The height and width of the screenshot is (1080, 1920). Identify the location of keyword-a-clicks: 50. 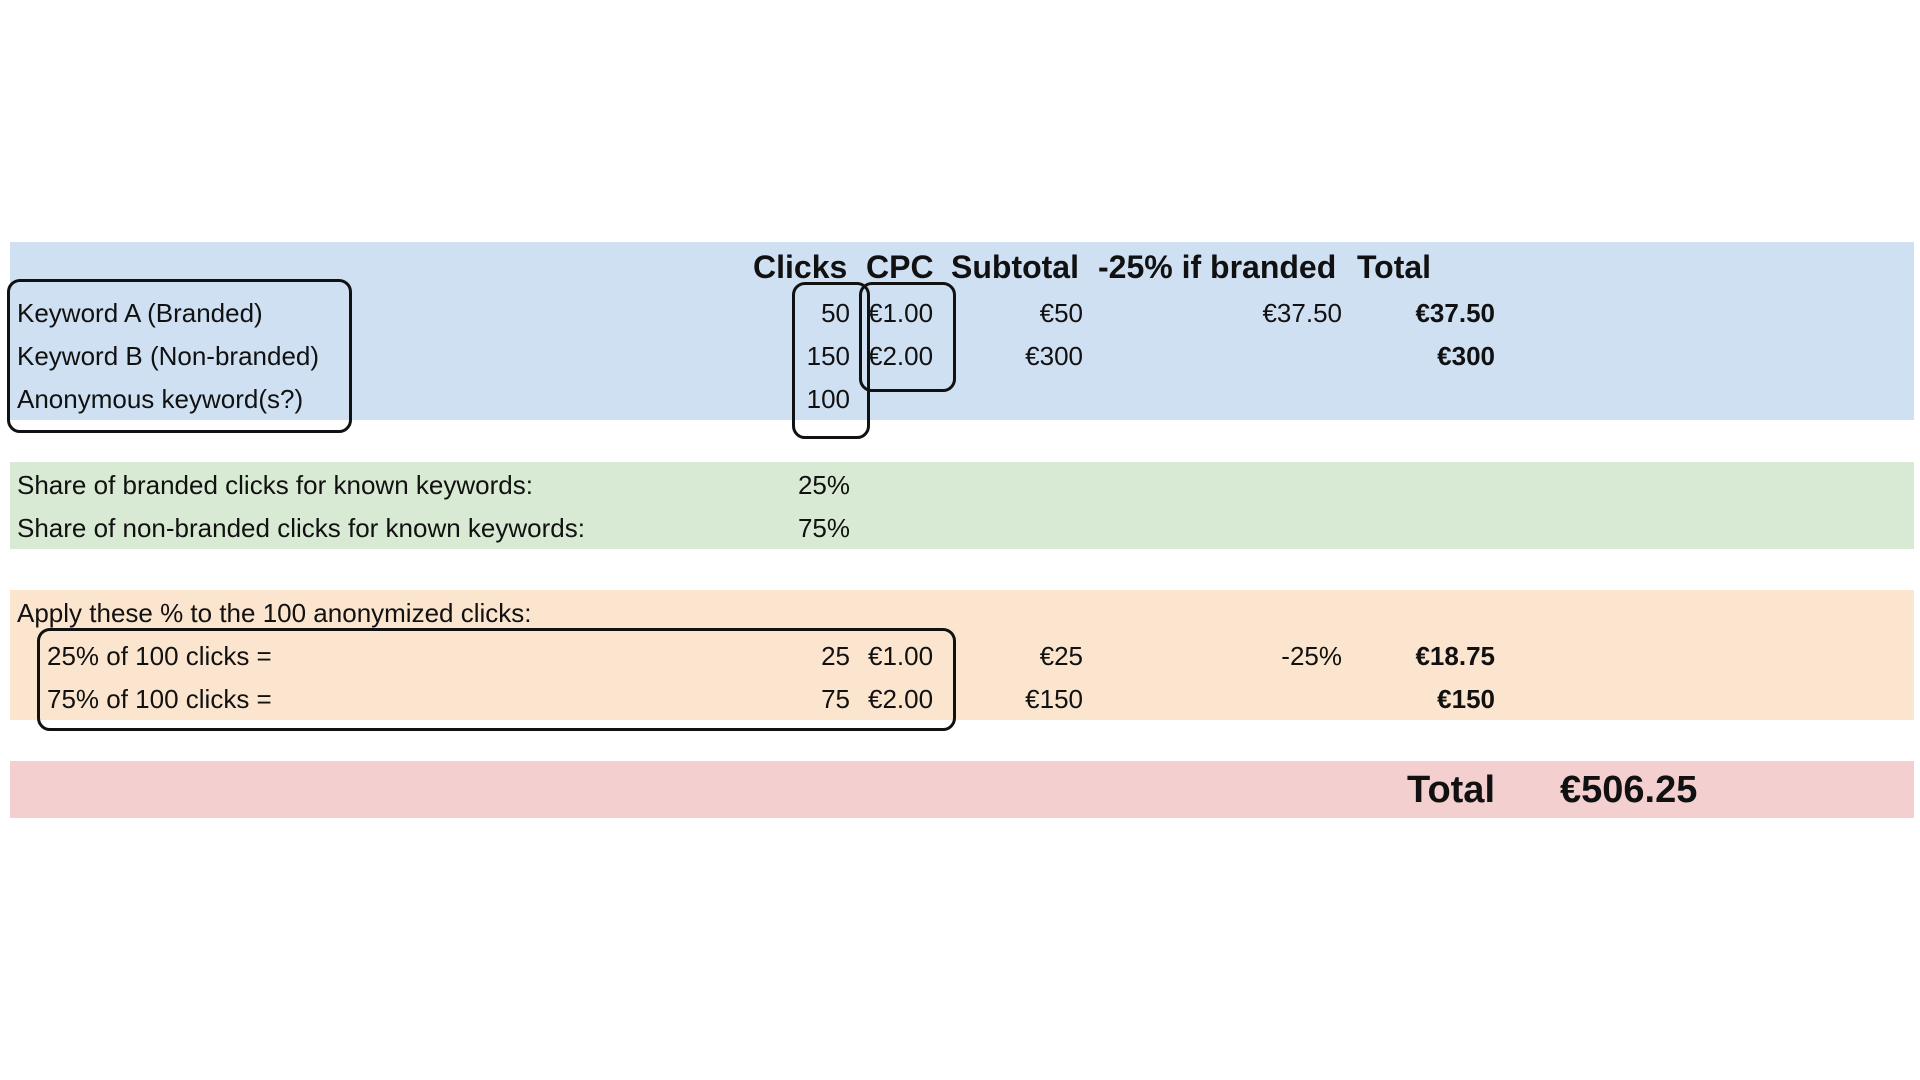
(835, 313).